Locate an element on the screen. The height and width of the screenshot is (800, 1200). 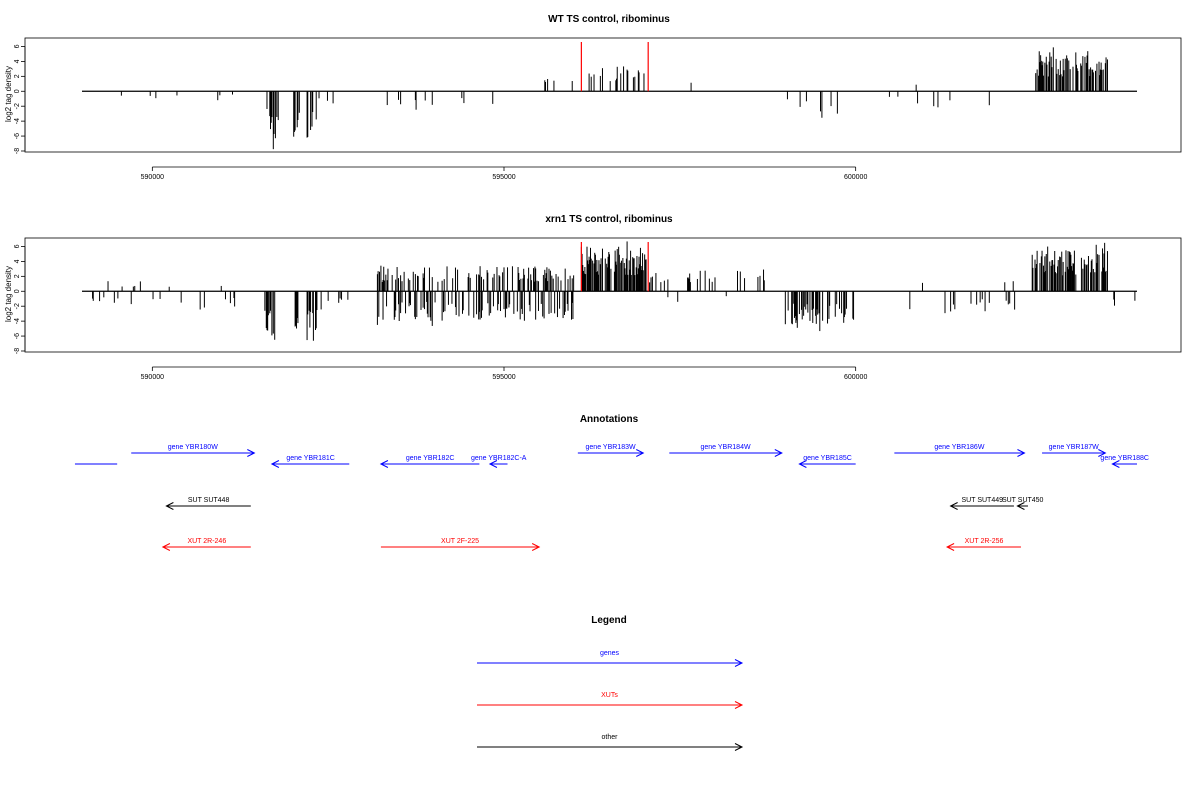
annotations-title: Annotations is located at coordinates (609, 419).